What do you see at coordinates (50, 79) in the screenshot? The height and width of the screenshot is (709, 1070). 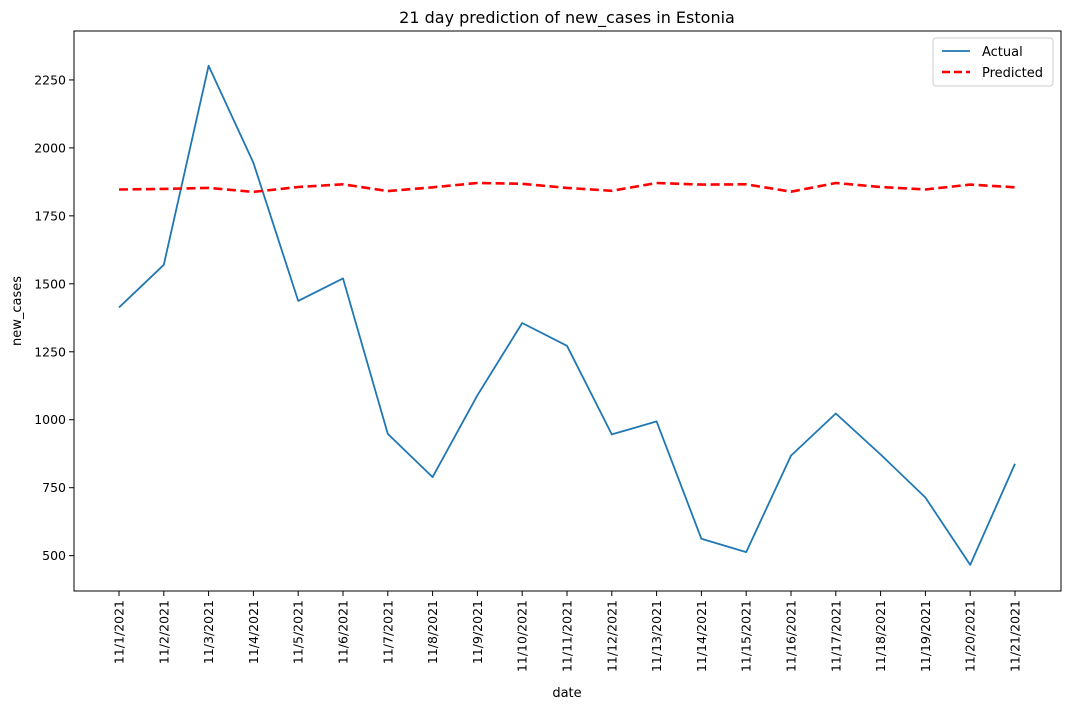 I see `y-tick-label: 2250` at bounding box center [50, 79].